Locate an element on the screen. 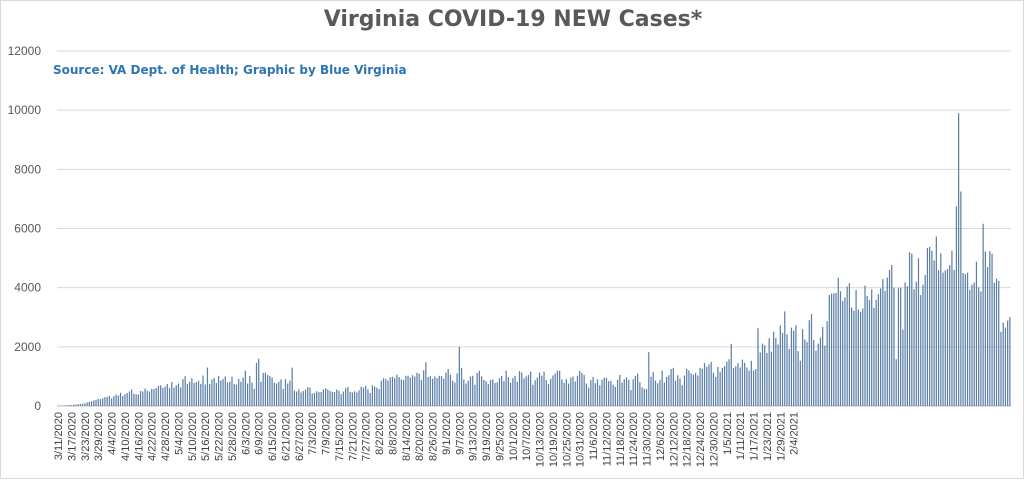 This screenshot has width=1024, height=480. x-tick-label: 6/15/2020 is located at coordinates (273, 436).